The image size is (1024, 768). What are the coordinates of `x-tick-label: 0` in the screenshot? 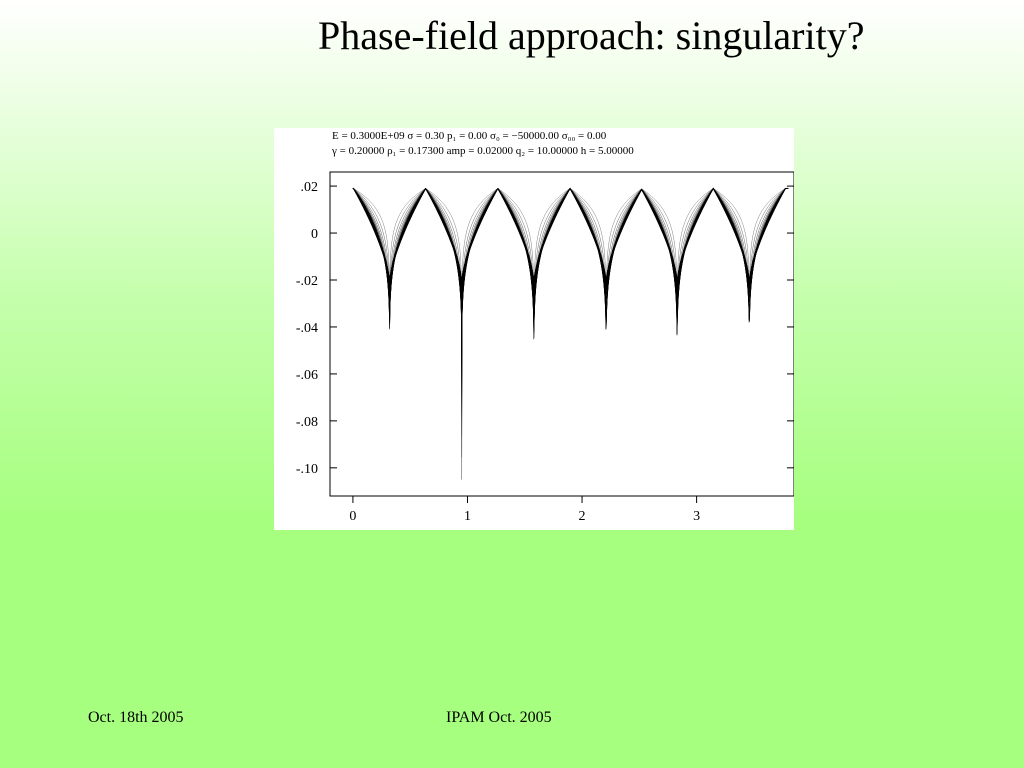 It's located at (352, 516).